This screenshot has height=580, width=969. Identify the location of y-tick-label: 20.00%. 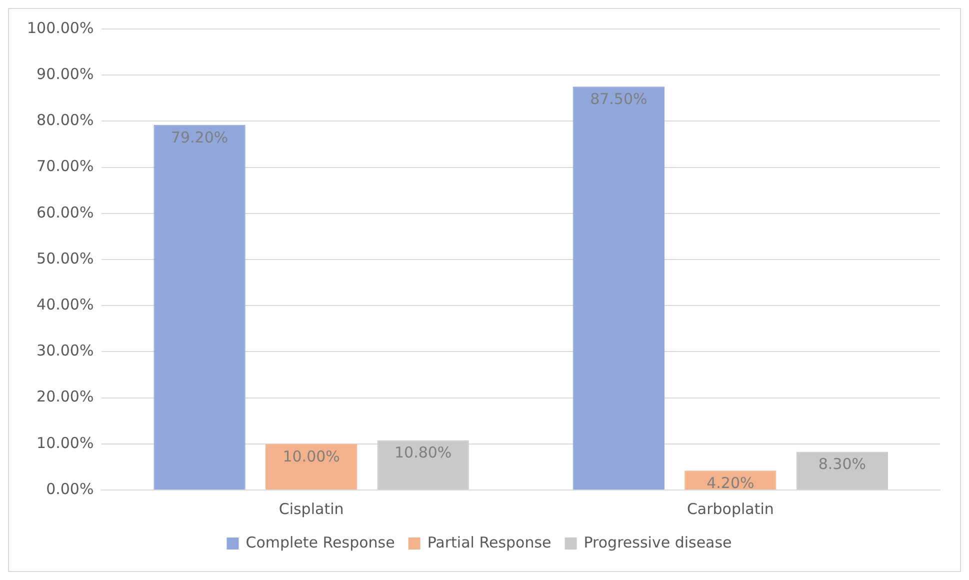
(65, 397).